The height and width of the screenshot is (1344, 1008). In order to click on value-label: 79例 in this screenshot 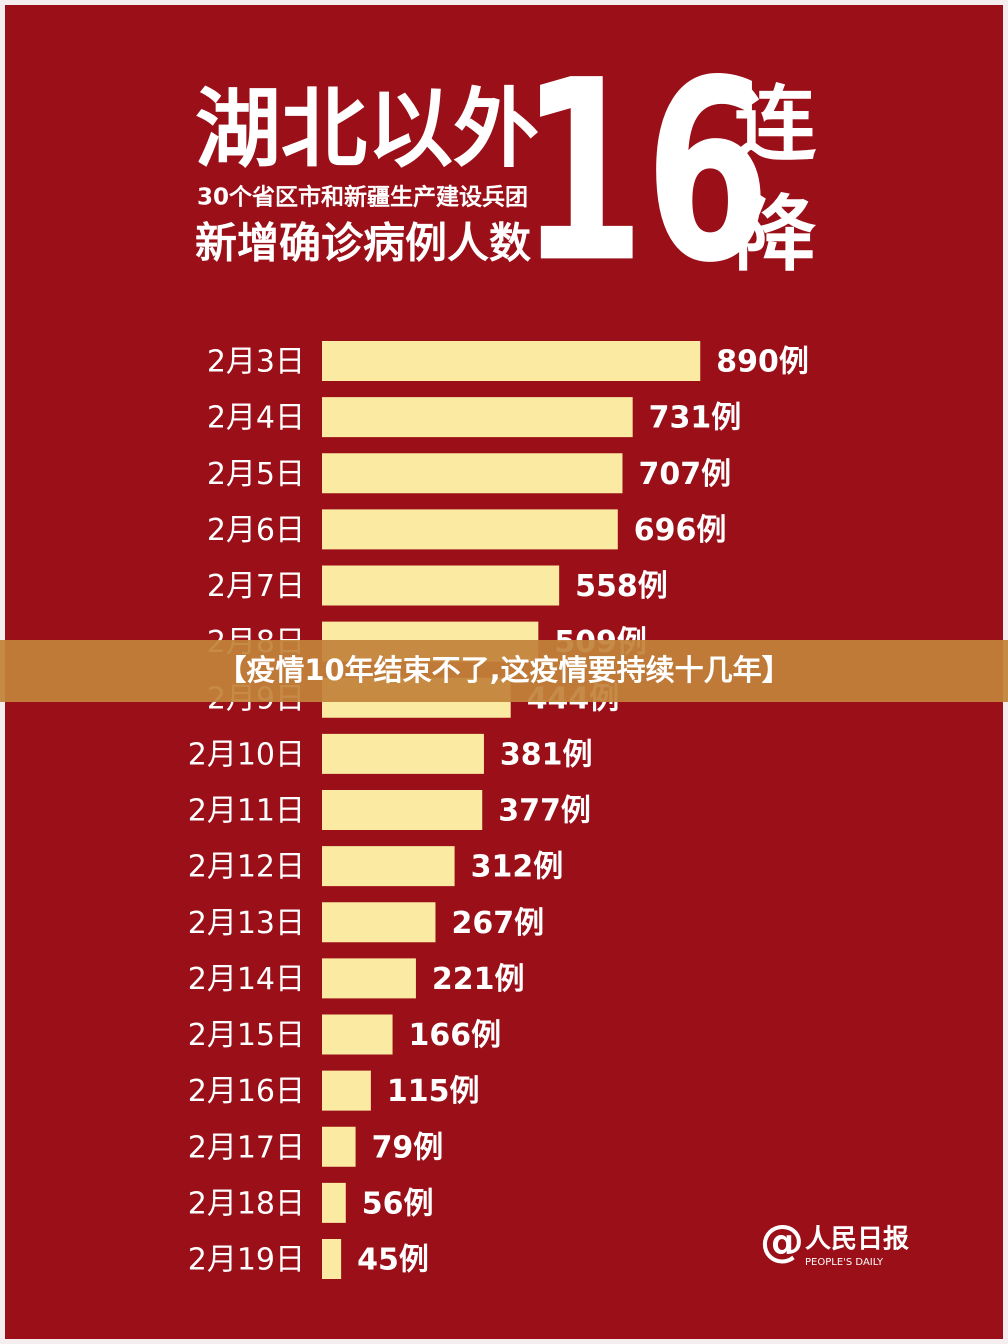, I will do `click(408, 1147)`.